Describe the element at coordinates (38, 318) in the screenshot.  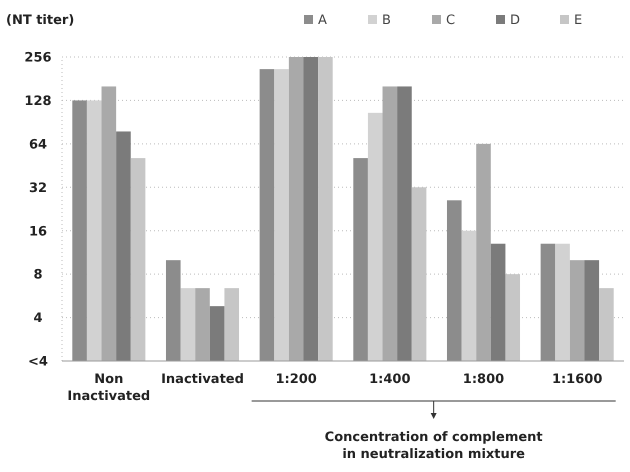
I see `y-tick-label: 4` at that location.